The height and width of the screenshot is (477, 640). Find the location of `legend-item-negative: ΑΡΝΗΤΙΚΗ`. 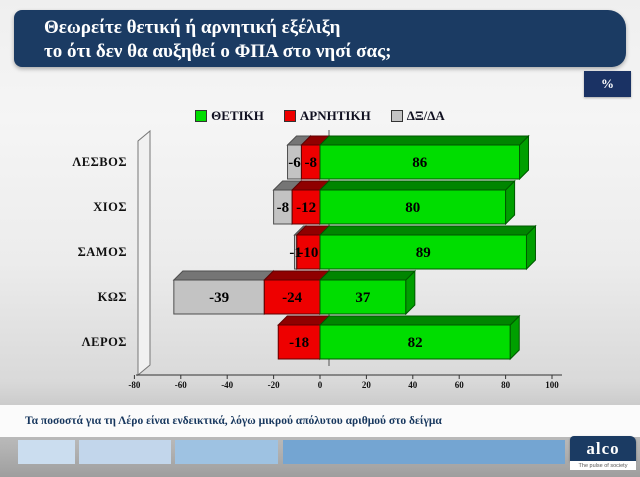

legend-item-negative: ΑΡΝΗΤΙΚΗ is located at coordinates (327, 116).